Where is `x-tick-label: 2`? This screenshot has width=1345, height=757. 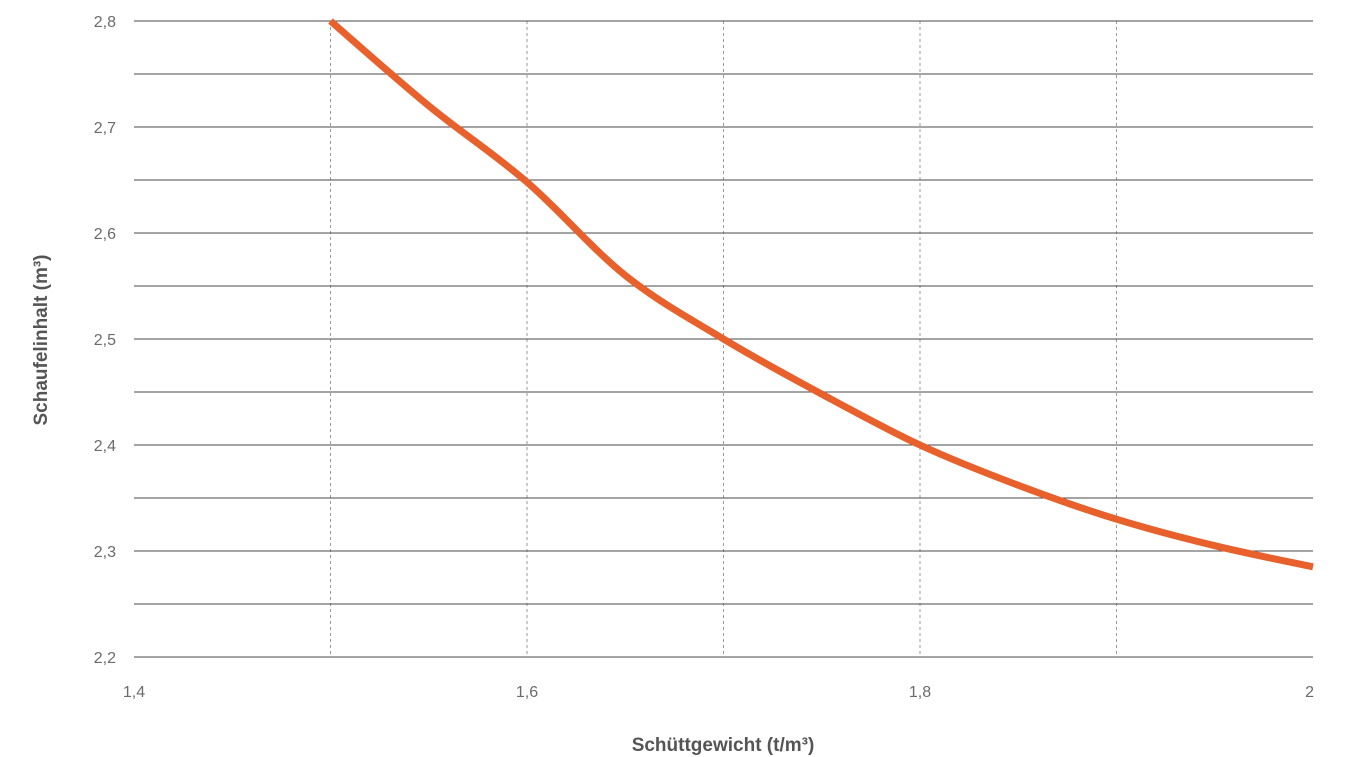 x-tick-label: 2 is located at coordinates (1309, 692).